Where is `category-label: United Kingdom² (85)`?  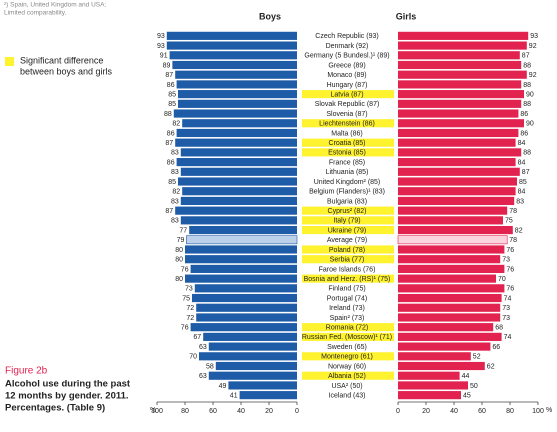 category-label: United Kingdom² (85) is located at coordinates (347, 182).